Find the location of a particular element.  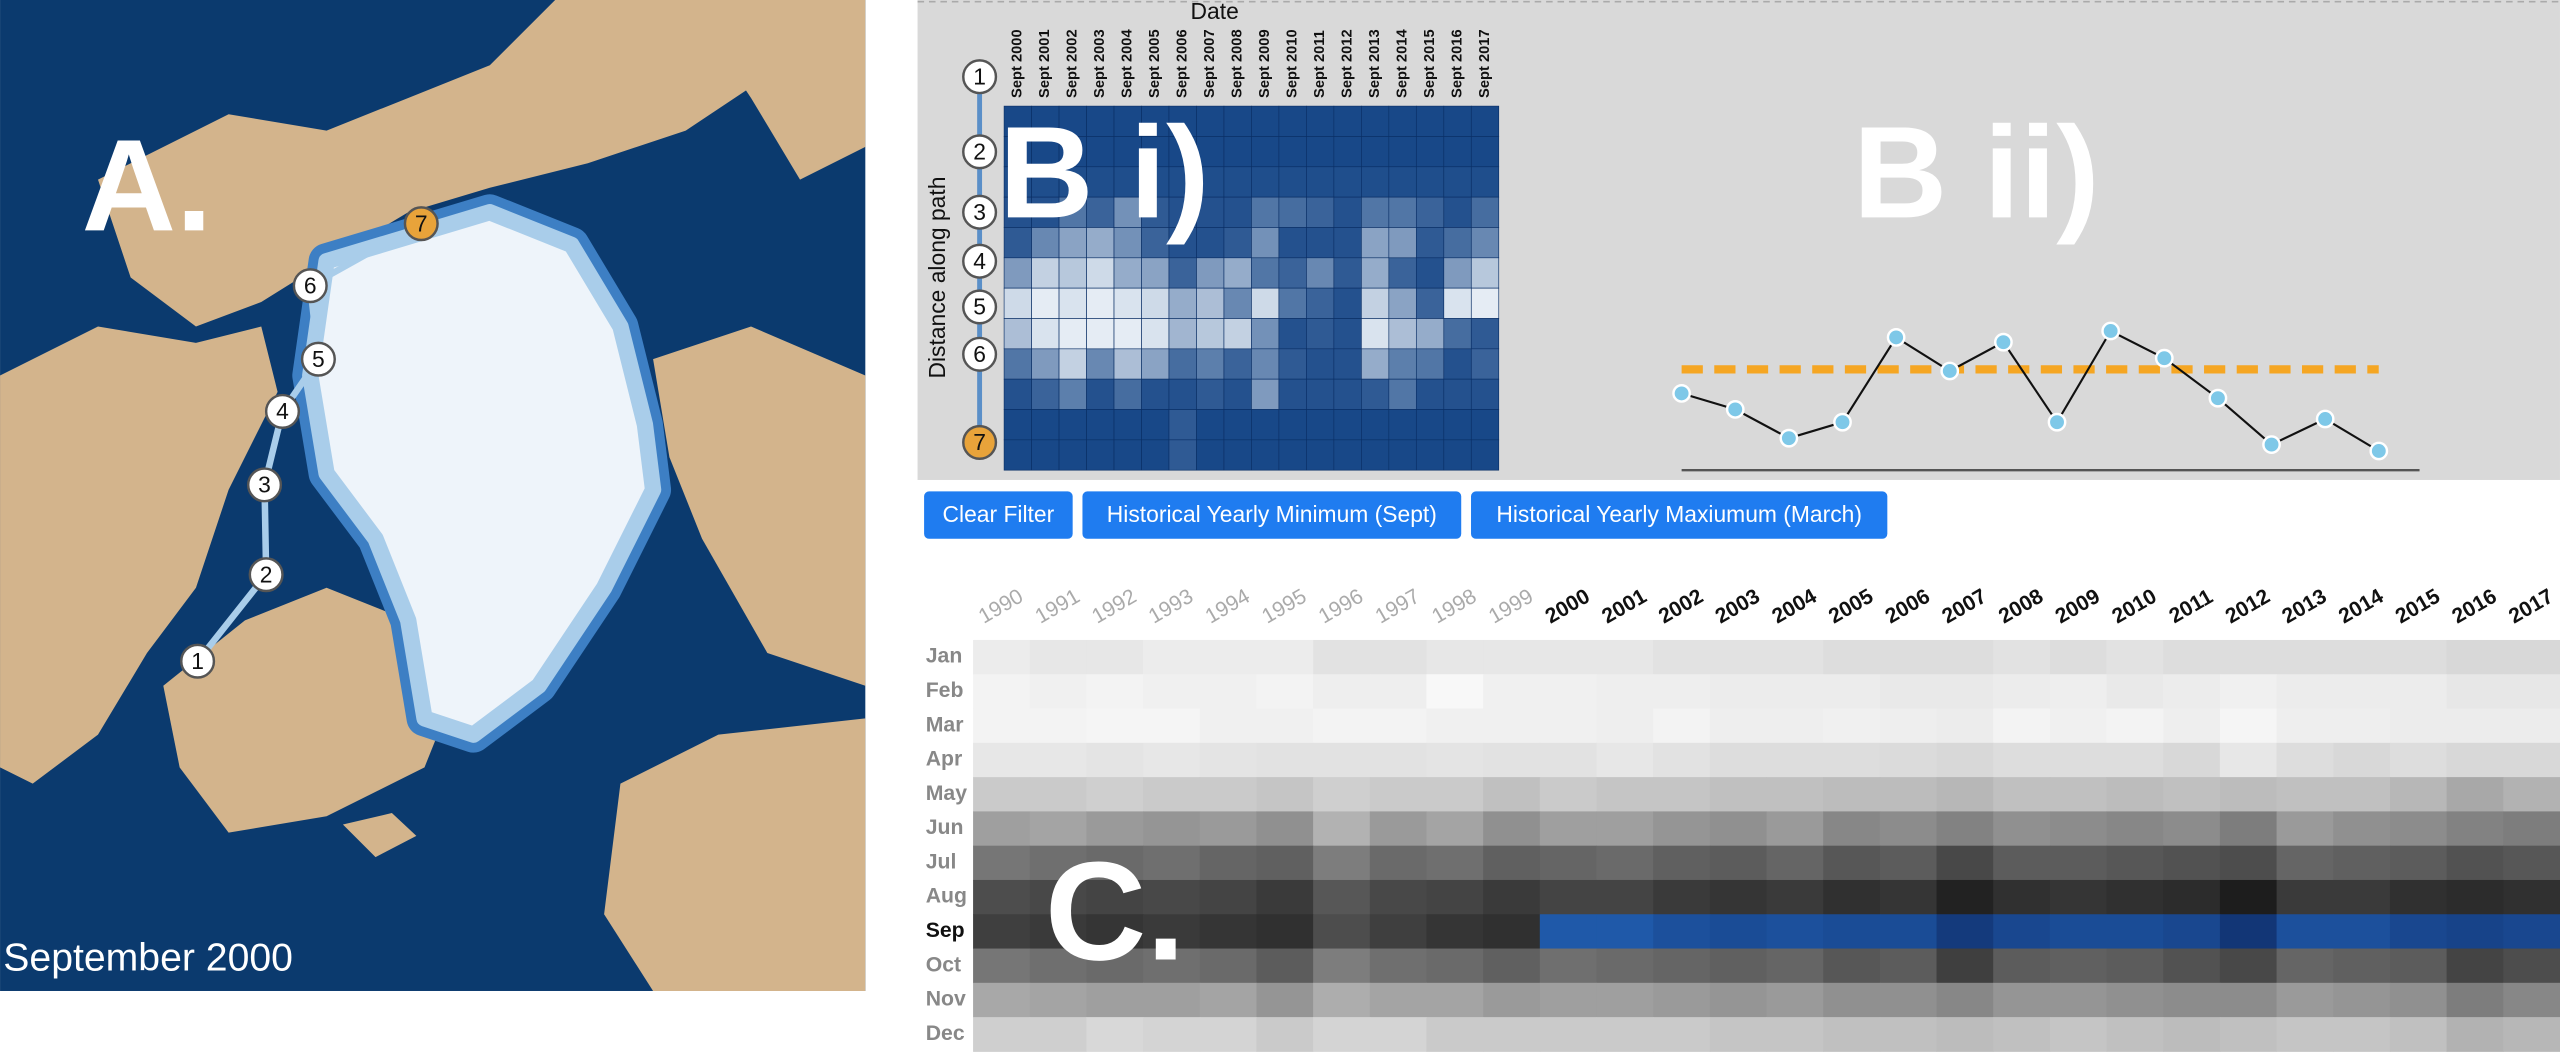

path-marker-label: 5 is located at coordinates (979, 307).